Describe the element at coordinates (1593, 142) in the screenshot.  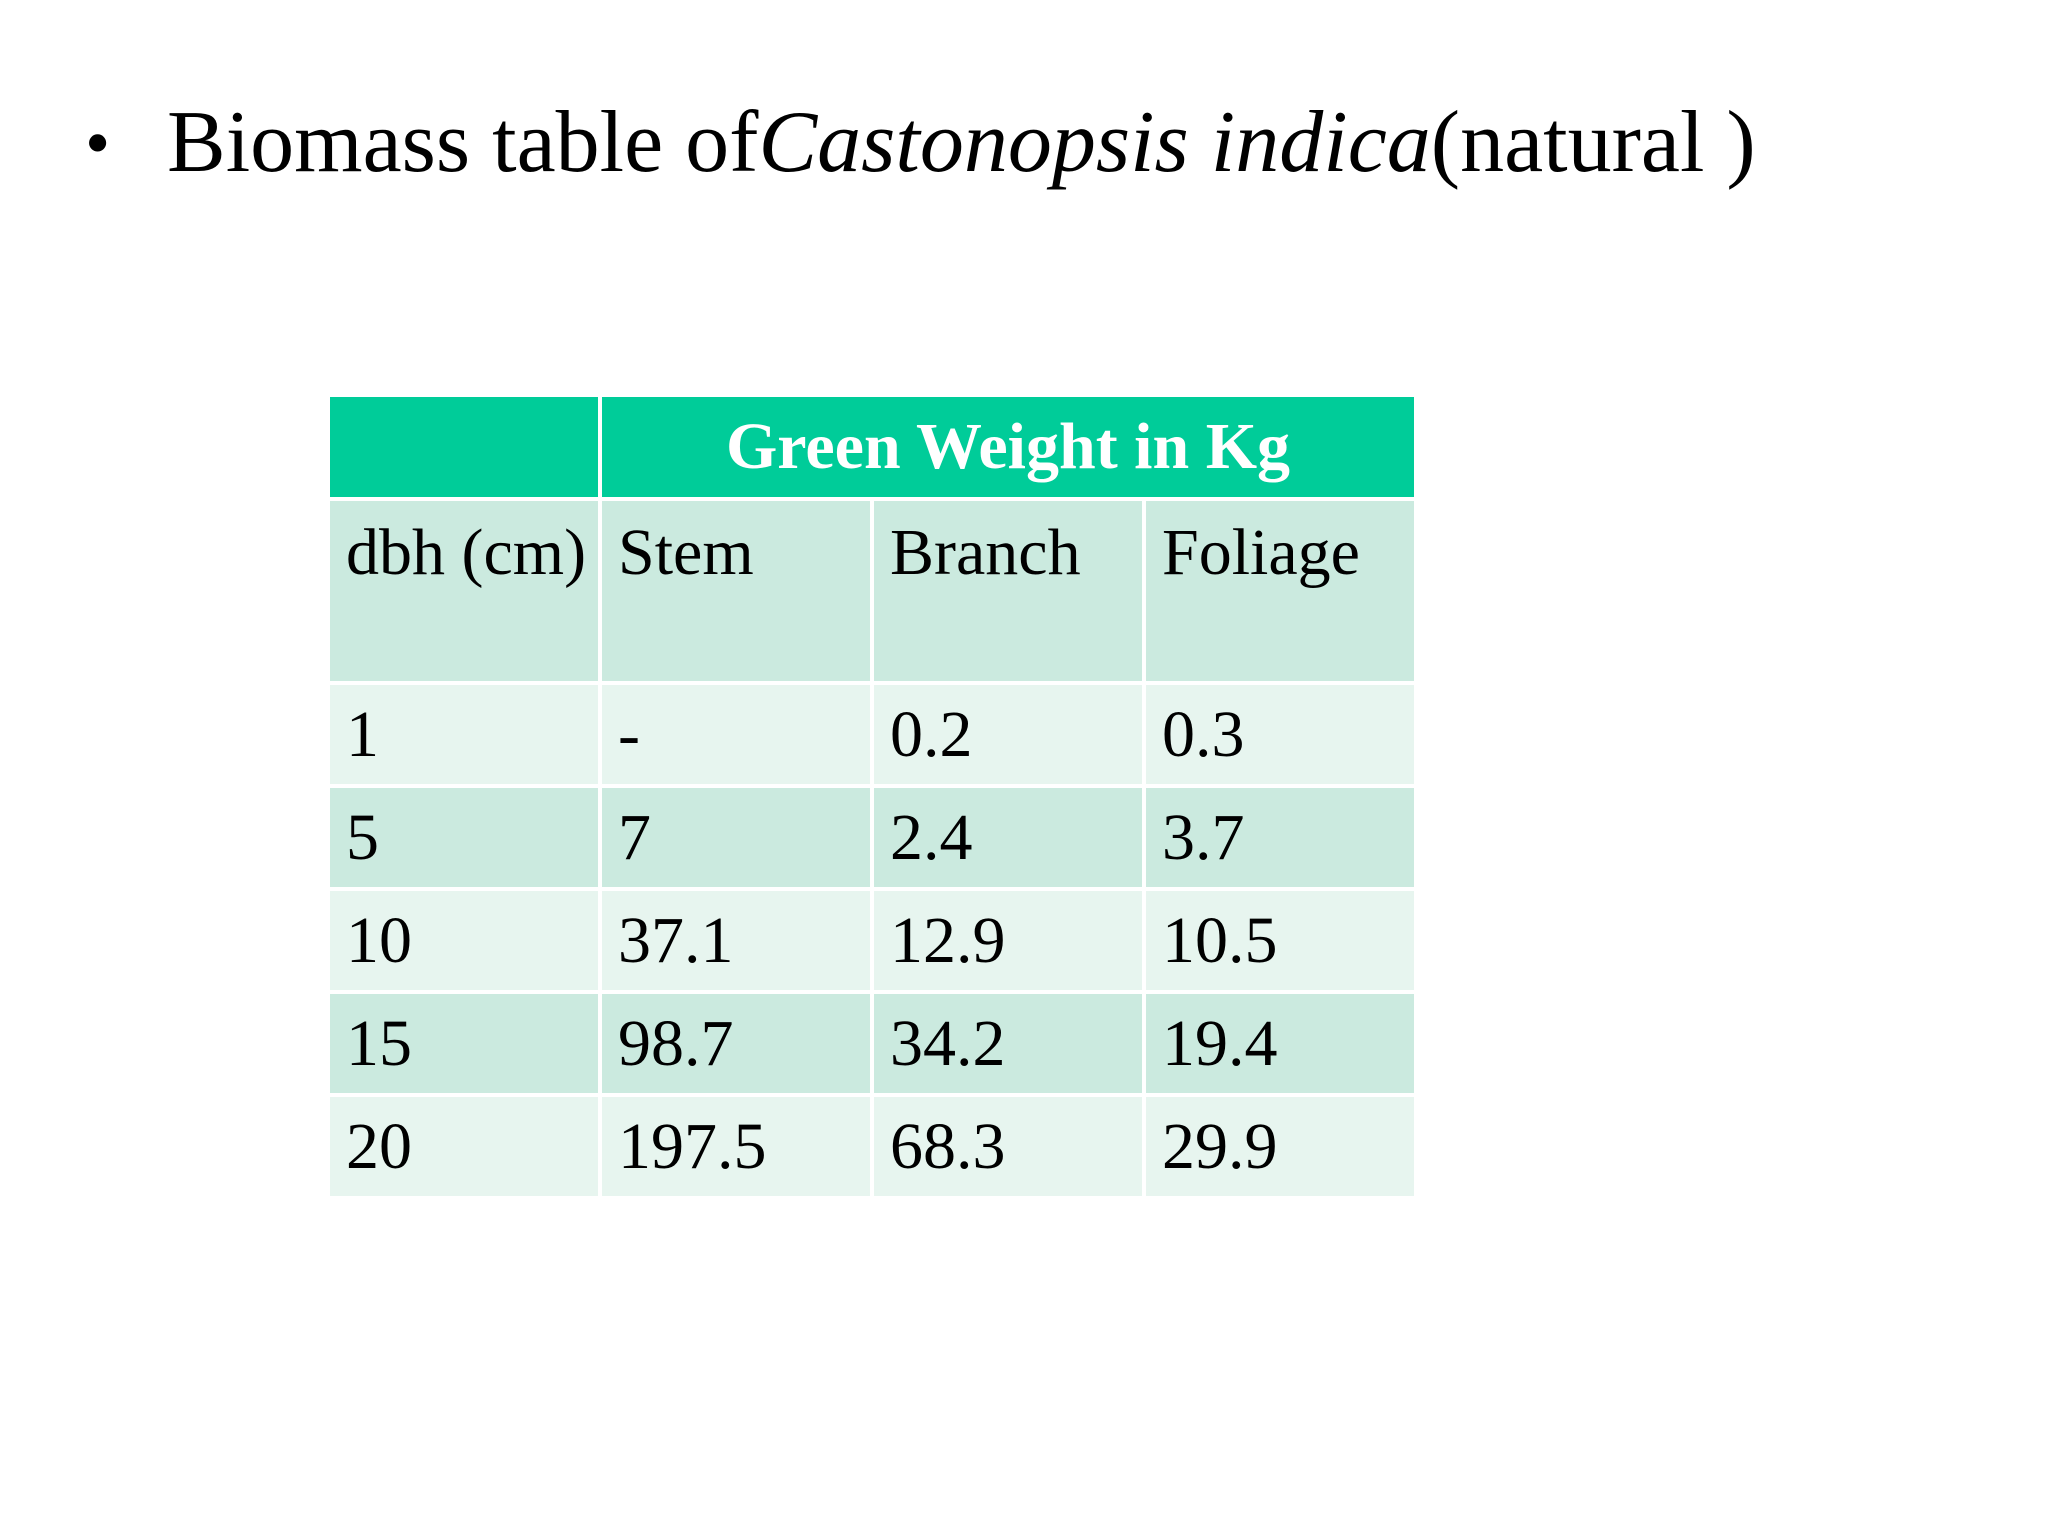
I see `title-suffix: (natural )` at that location.